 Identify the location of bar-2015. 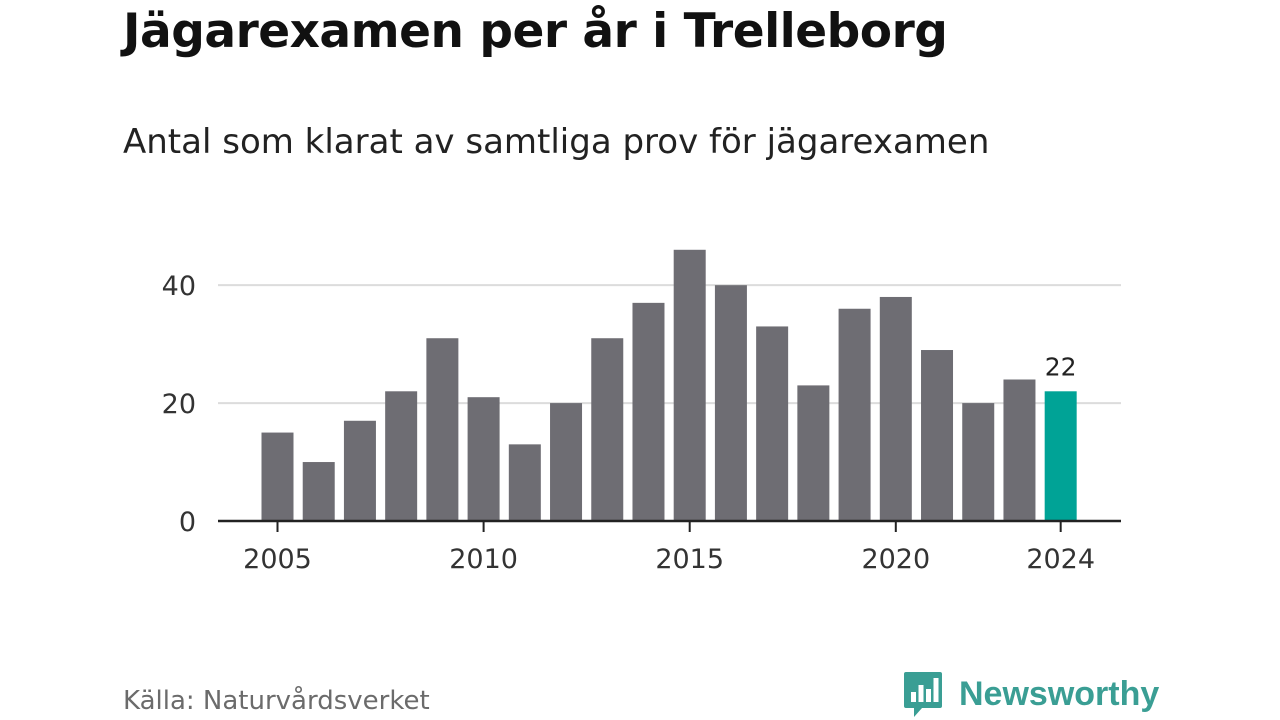
(689, 385).